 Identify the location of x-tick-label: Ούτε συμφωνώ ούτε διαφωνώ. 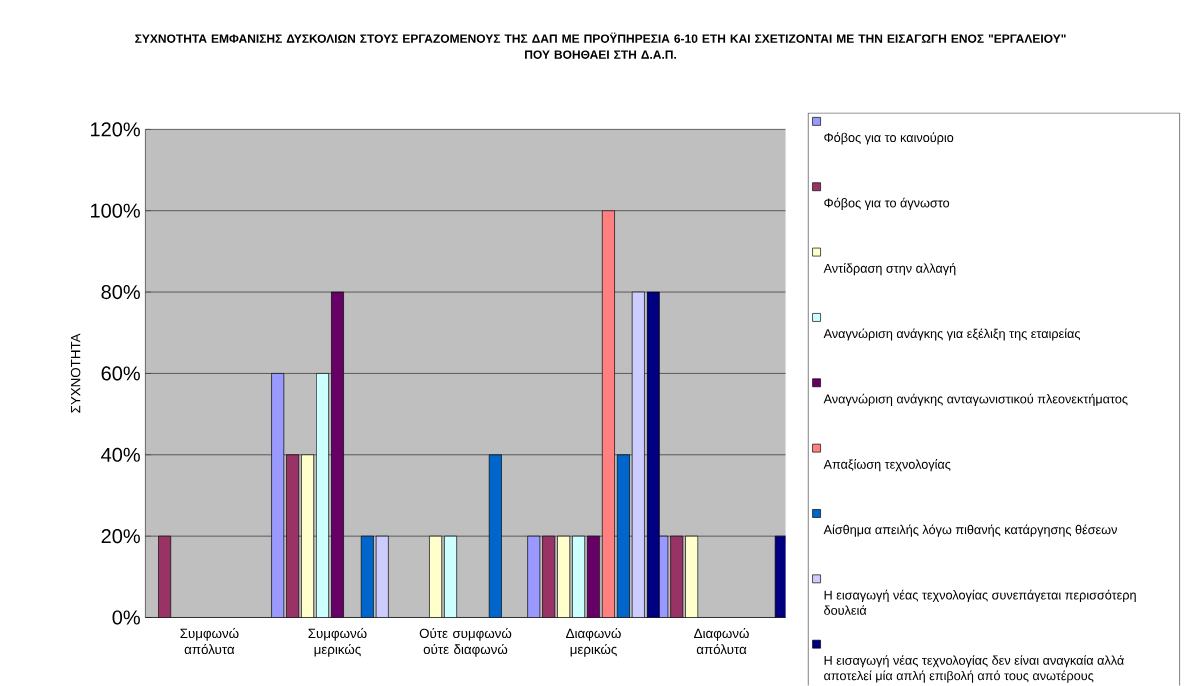
(465, 642).